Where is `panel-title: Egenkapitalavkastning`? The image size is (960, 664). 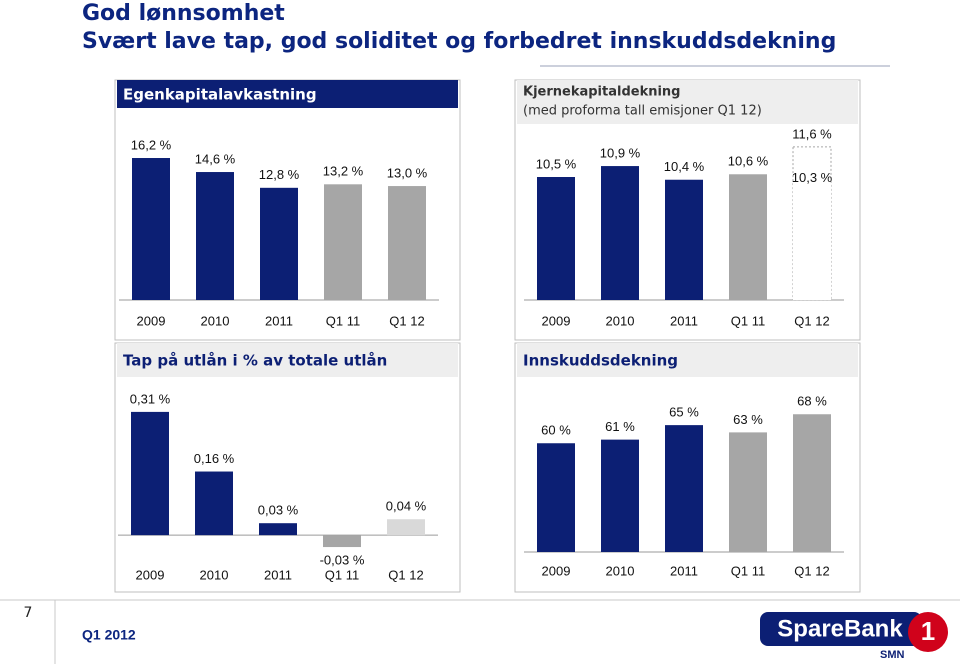
panel-title: Egenkapitalavkastning is located at coordinates (220, 95).